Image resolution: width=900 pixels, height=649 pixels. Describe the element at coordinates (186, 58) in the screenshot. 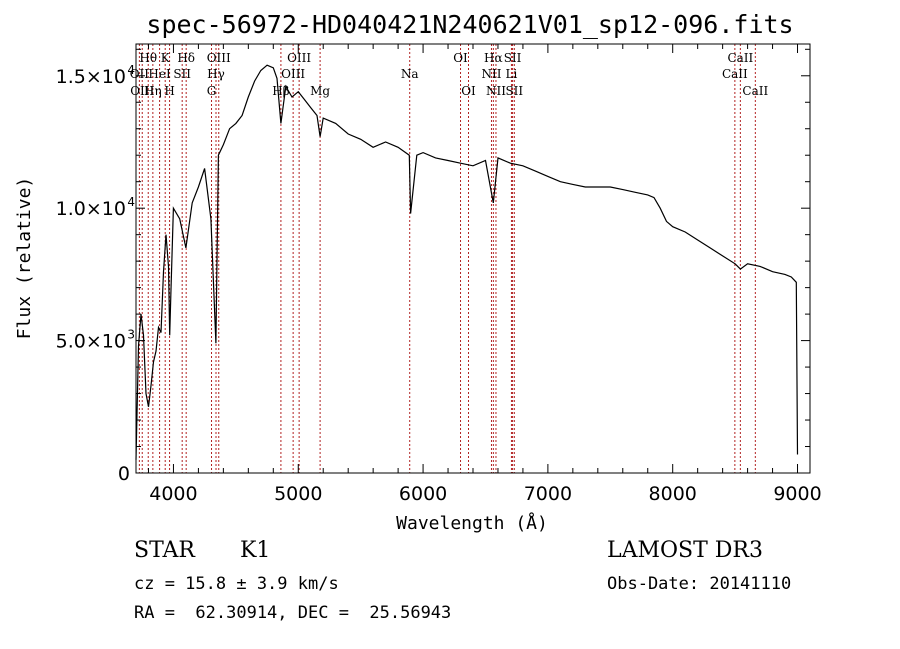

I see `line-label: Hδ` at that location.